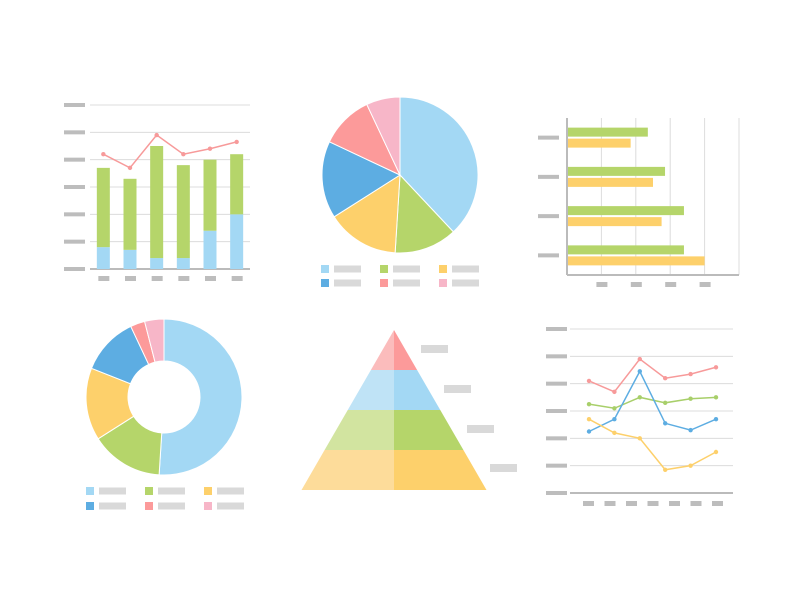  I want to click on pyramid, so click(409, 410).